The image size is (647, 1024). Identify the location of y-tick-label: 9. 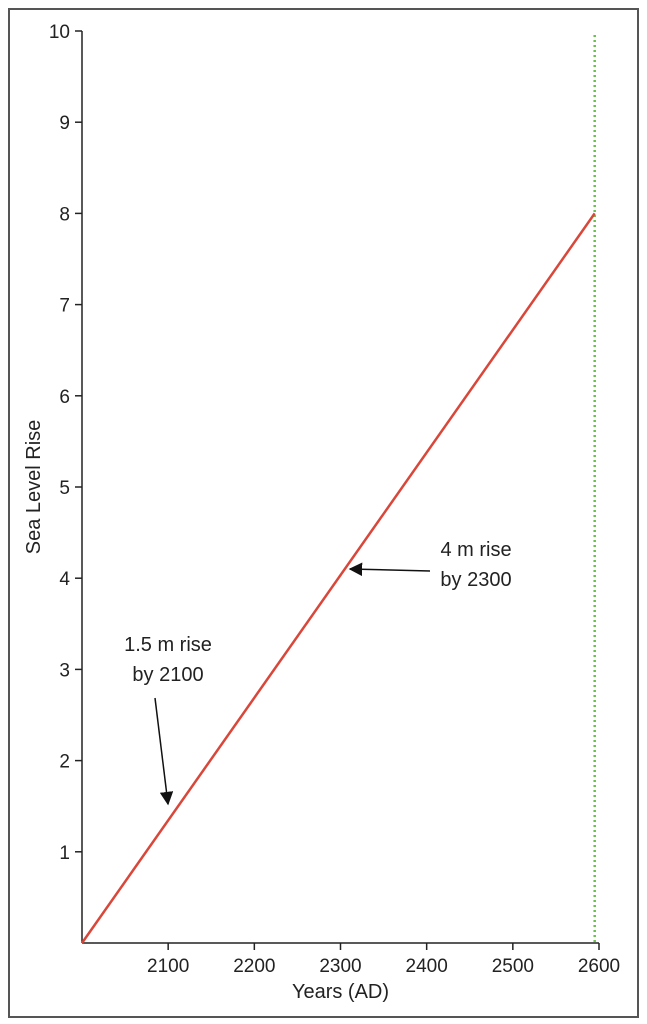
(64, 123).